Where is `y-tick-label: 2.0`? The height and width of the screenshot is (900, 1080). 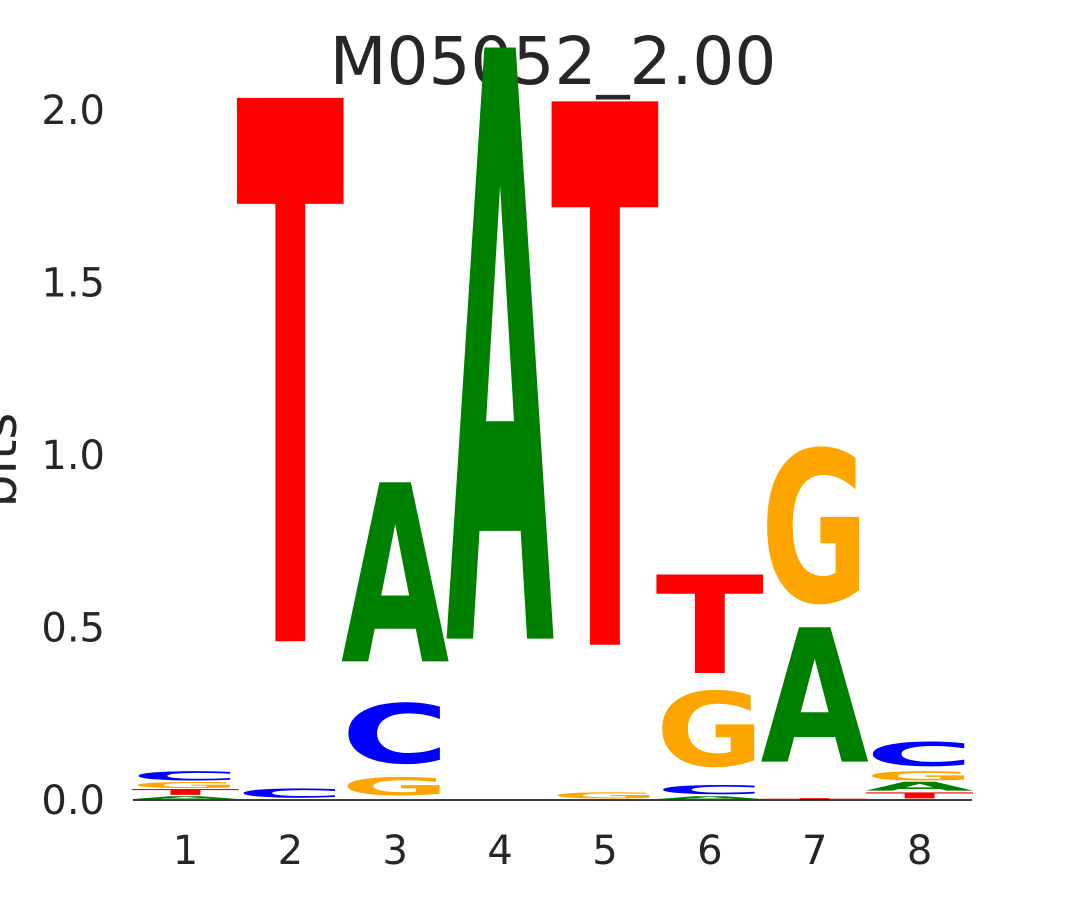
y-tick-label: 2.0 is located at coordinates (73, 111).